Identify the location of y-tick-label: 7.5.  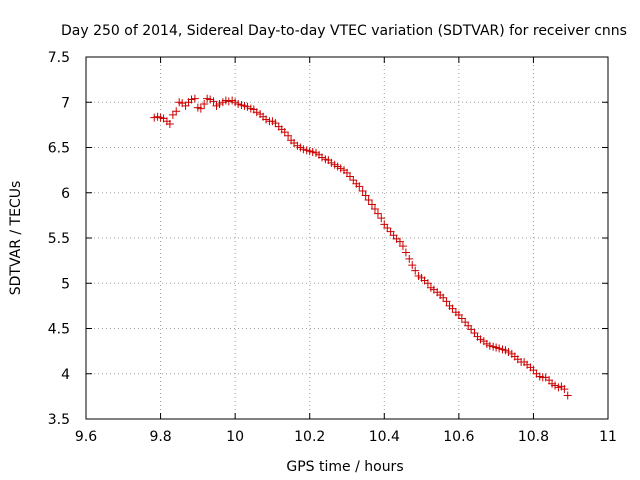
(59, 58).